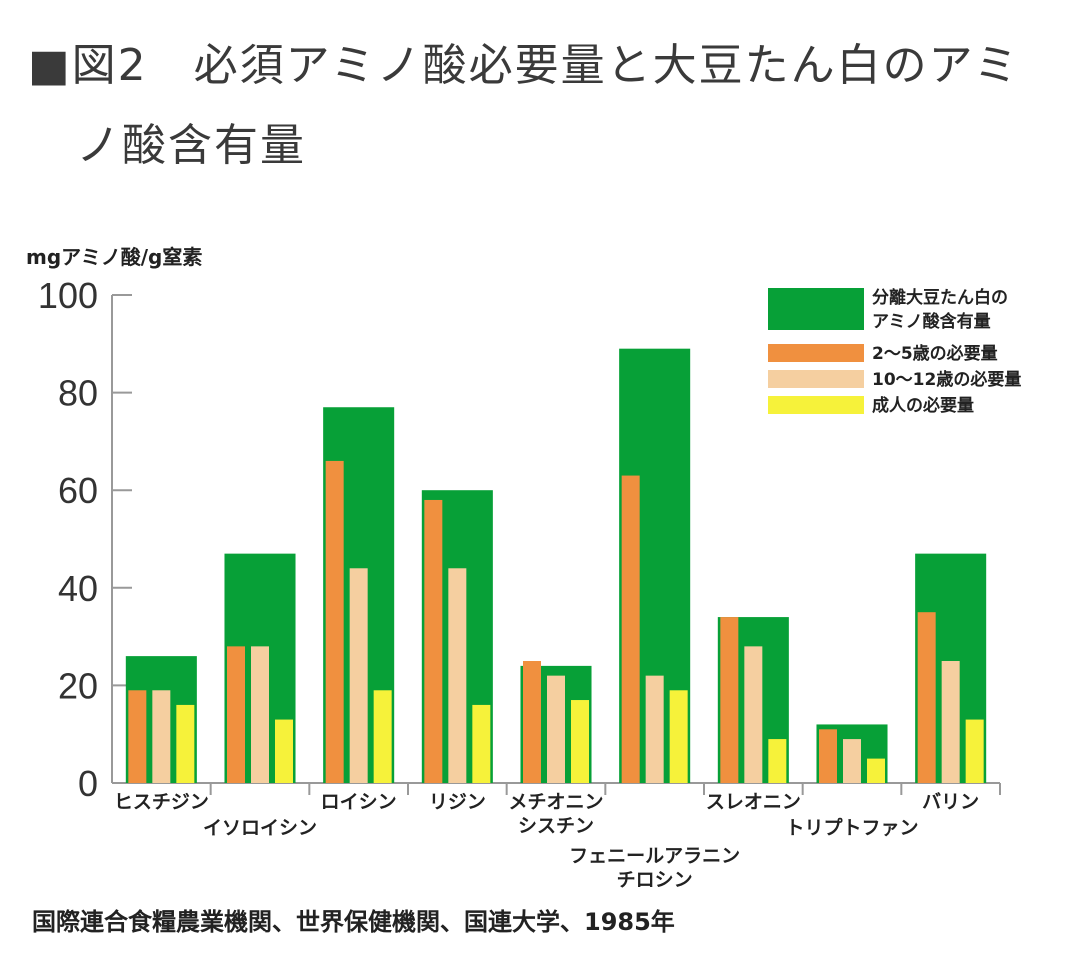  I want to click on legend-label: 10〜12歳の必要量, so click(946, 379).